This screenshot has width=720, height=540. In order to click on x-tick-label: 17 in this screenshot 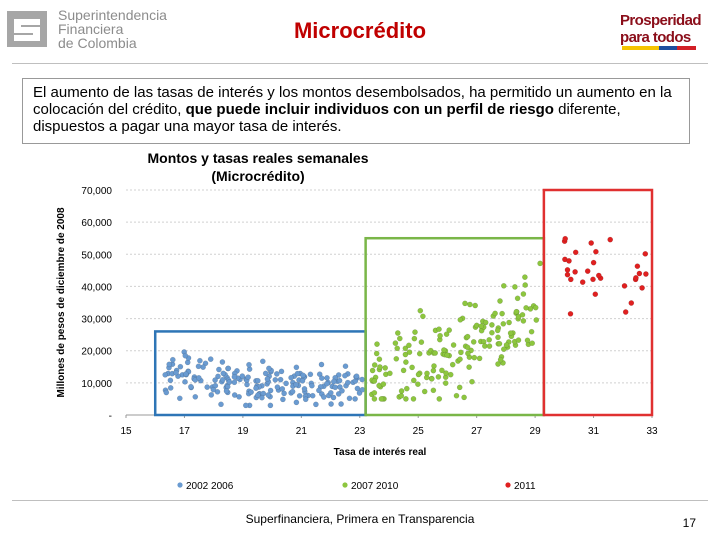, I will do `click(185, 431)`.